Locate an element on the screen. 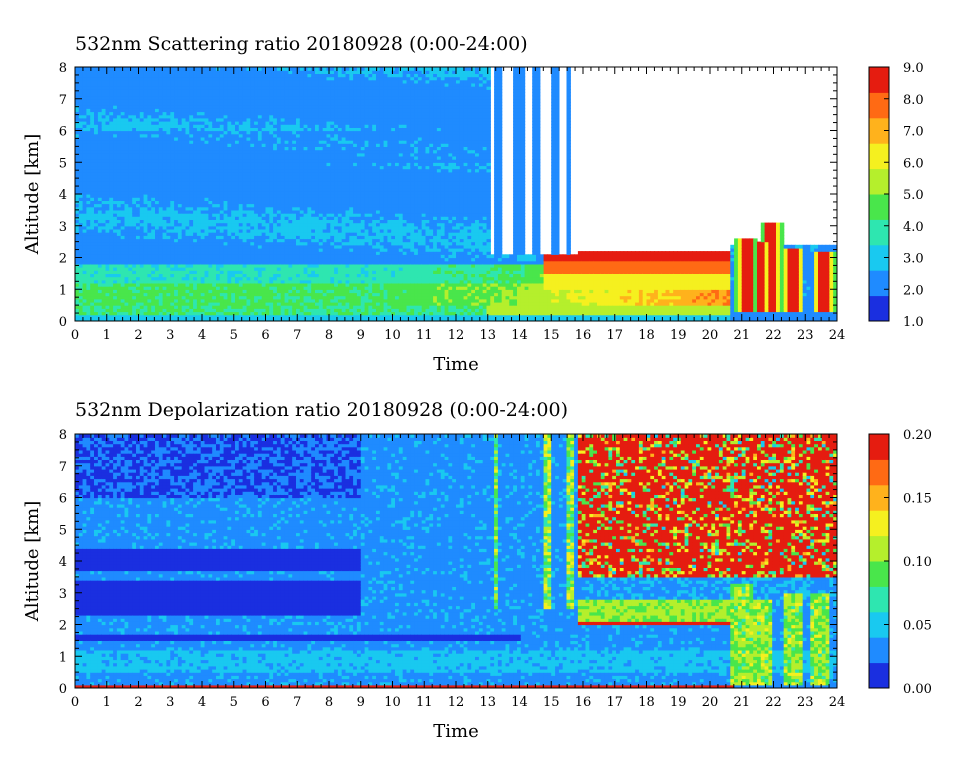 Image resolution: width=960 pixels, height=774 pixels. colorbar-tick-label: 9.0 is located at coordinates (913, 68).